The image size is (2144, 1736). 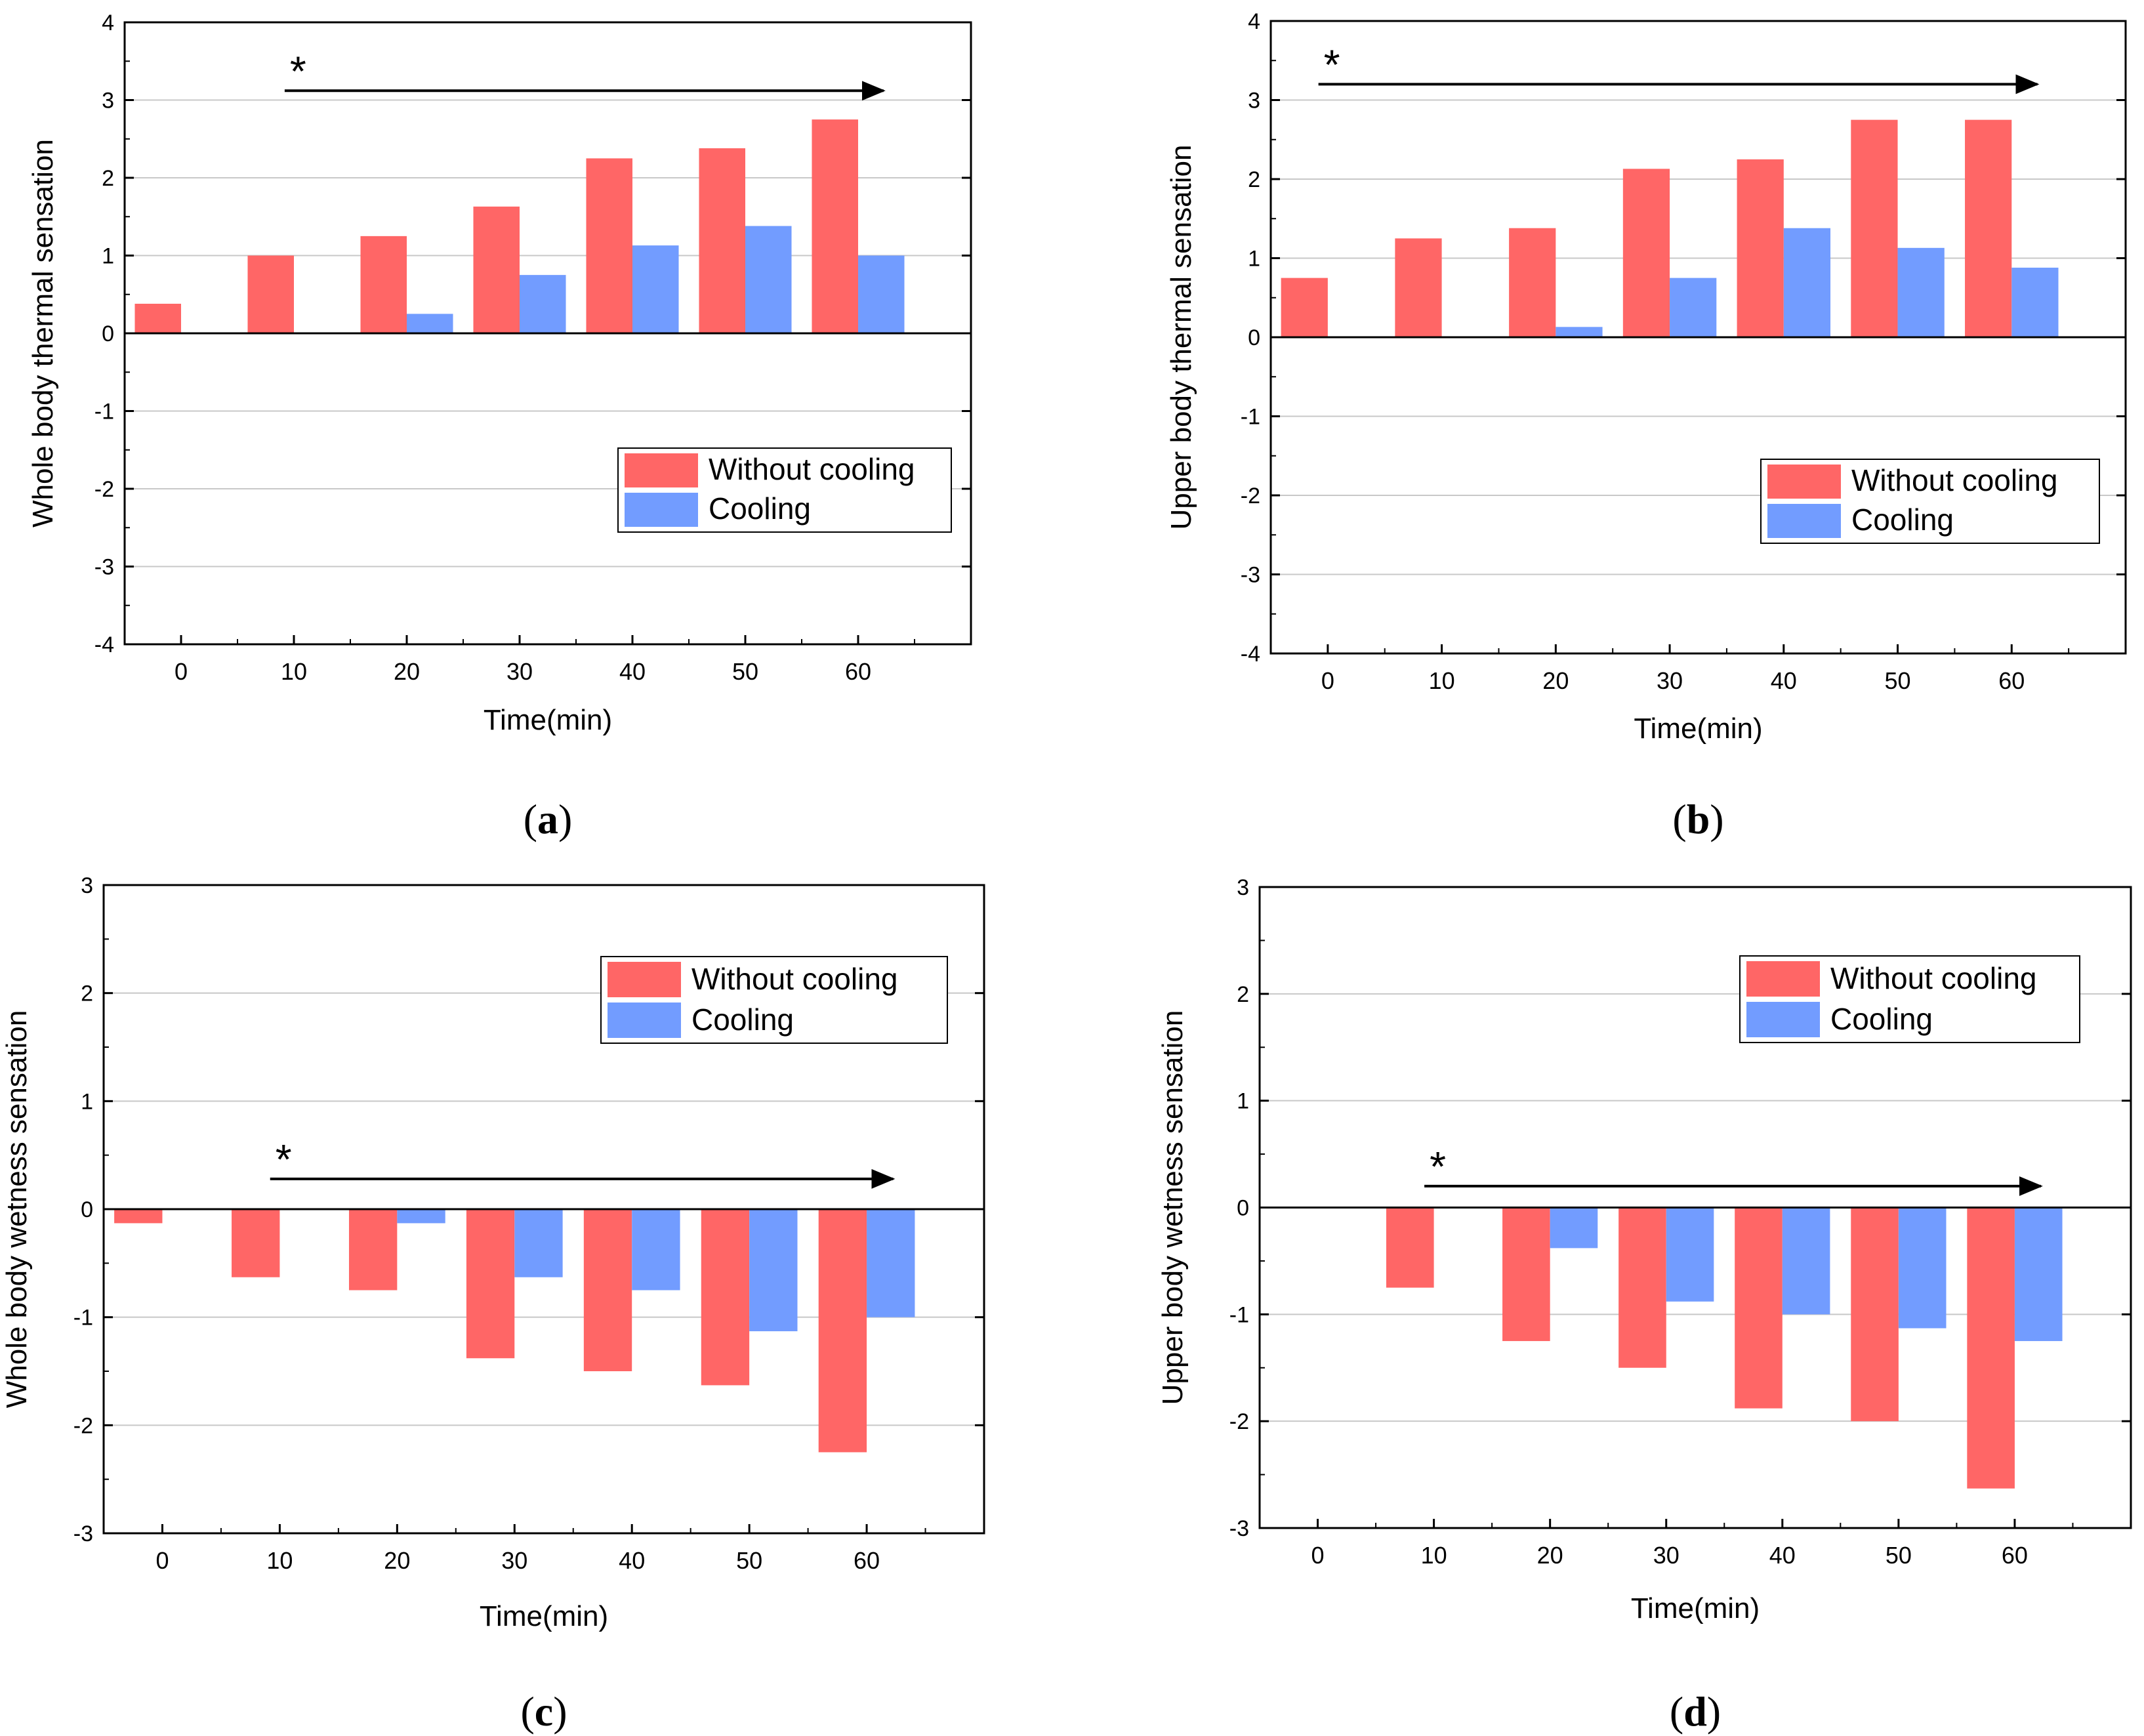 I want to click on caption-letter: c, so click(x=544, y=1711).